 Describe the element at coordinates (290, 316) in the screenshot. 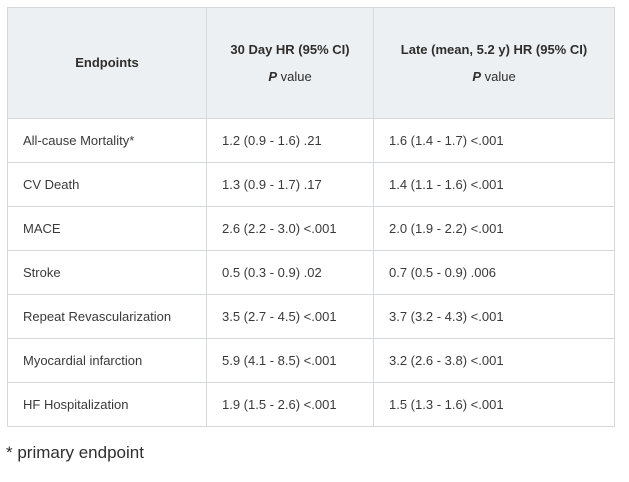

I see `hr-30-day-cell: 3.5 (2.7 - 4.5) <.001` at that location.